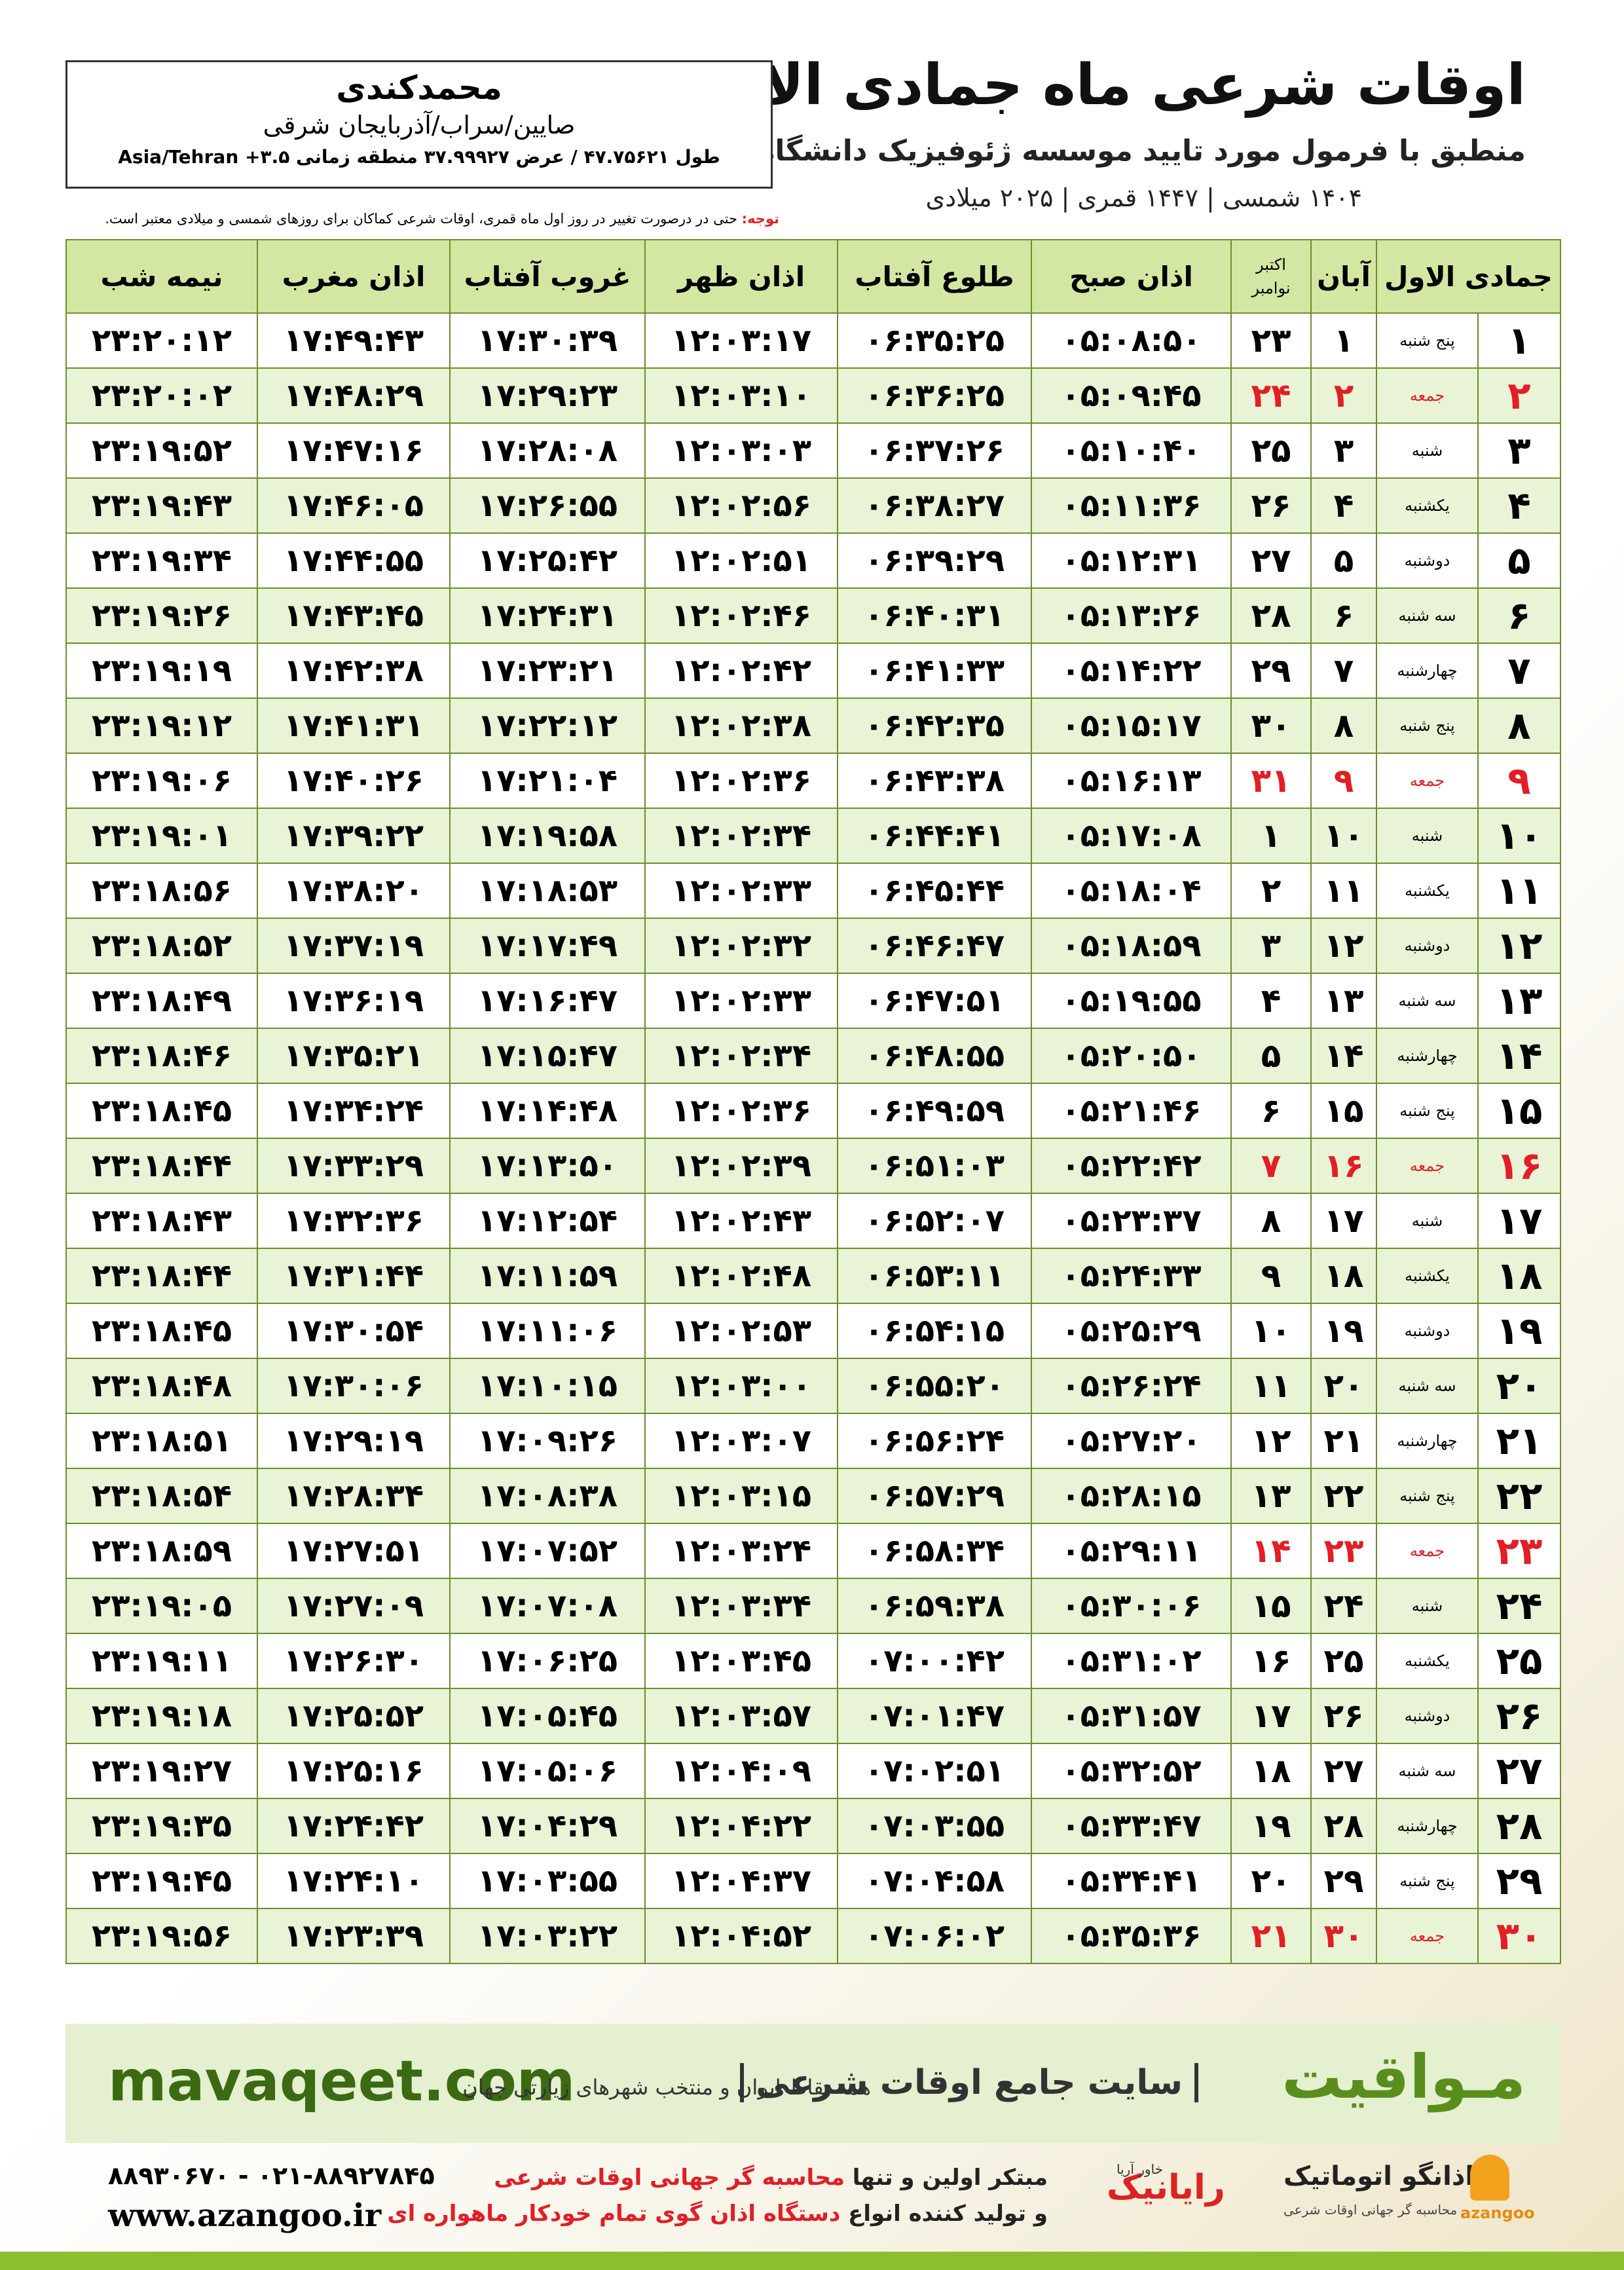 This screenshot has width=1624, height=2270. What do you see at coordinates (547, 1276) in the screenshot?
I see `table-cell: ۱۷:۱۱:۵۹` at bounding box center [547, 1276].